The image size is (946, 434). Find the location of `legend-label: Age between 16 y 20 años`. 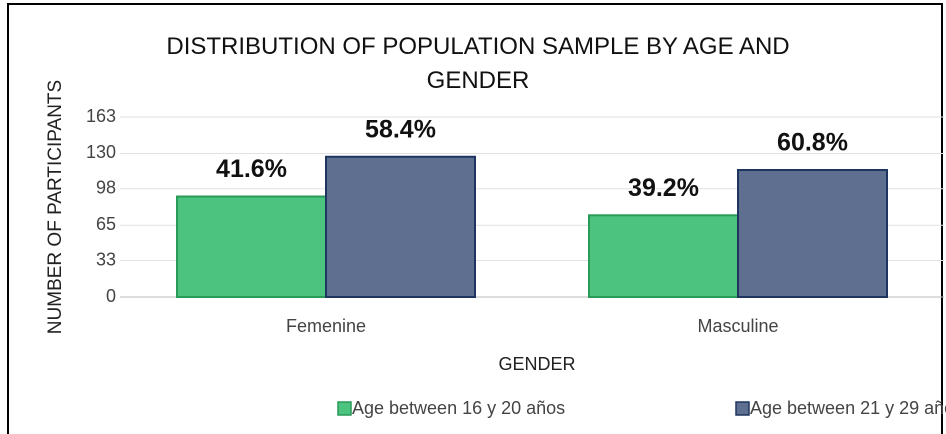

legend-label: Age between 16 y 20 años is located at coordinates (458, 408).